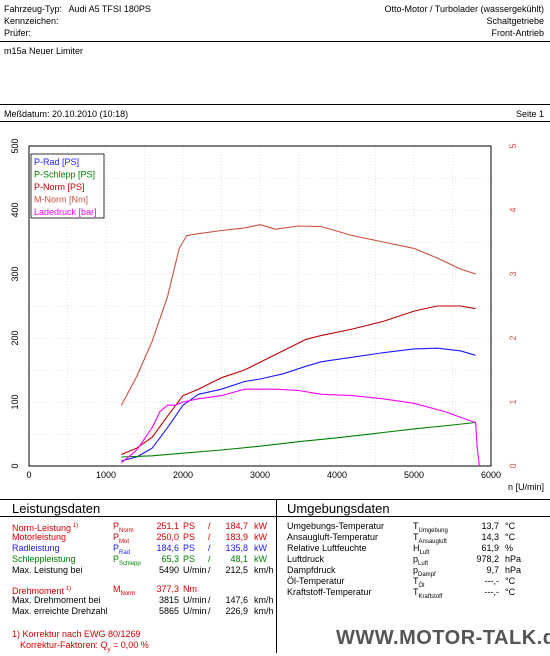 Image resolution: width=550 pixels, height=656 pixels. Describe the element at coordinates (65, 212) in the screenshot. I see `legend-entry: Ladedruck [bar]` at that location.